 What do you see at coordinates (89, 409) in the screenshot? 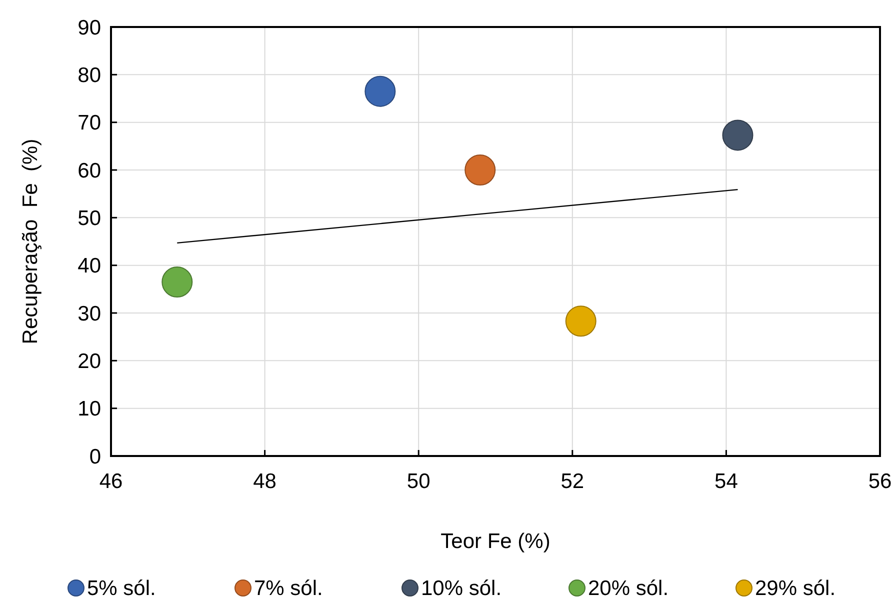
I see `y-tick-label: 10` at bounding box center [89, 409].